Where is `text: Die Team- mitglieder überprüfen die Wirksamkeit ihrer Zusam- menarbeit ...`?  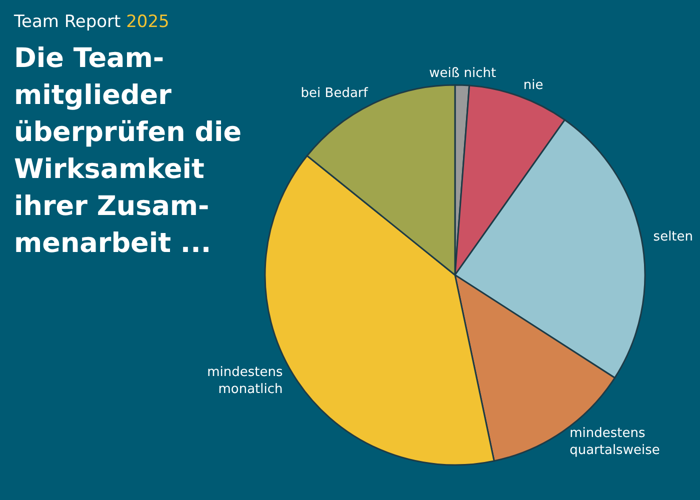
text: Die Team- mitglieder überprüfen die Wirksamkeit ihrer Zusam- menarbeit ... is located at coordinates (128, 151).